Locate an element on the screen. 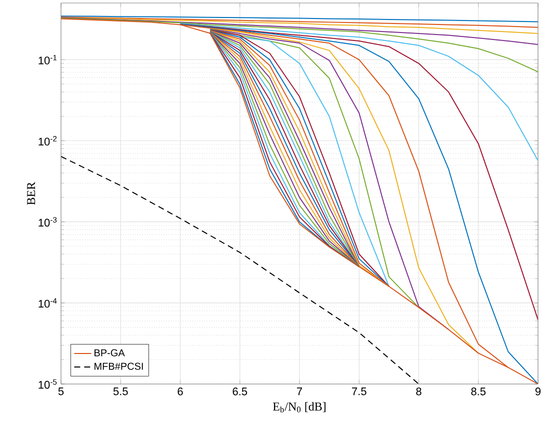  legend-label: MFB#PCSI is located at coordinates (118, 366).